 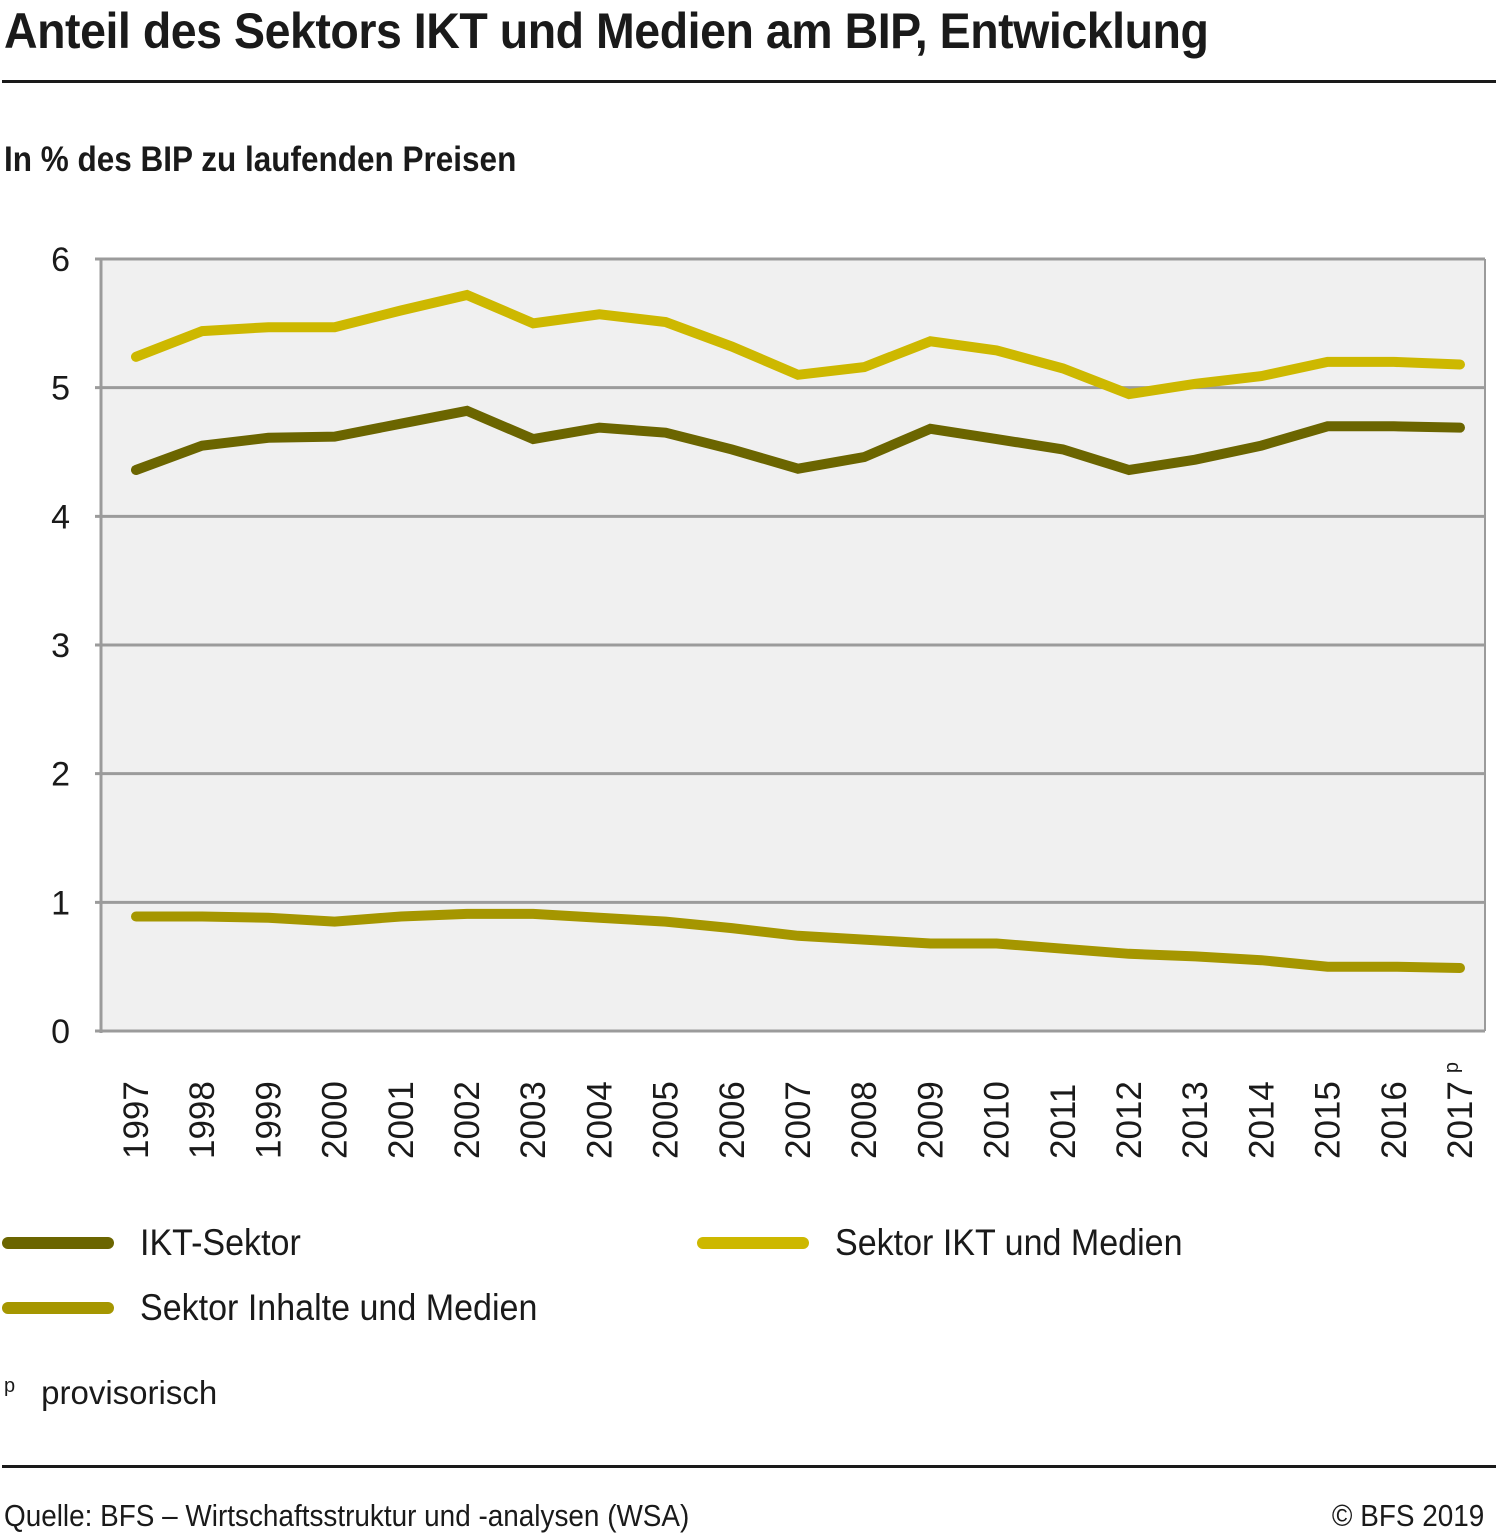 I want to click on x-tick-label: 2000, so click(x=335, y=1120).